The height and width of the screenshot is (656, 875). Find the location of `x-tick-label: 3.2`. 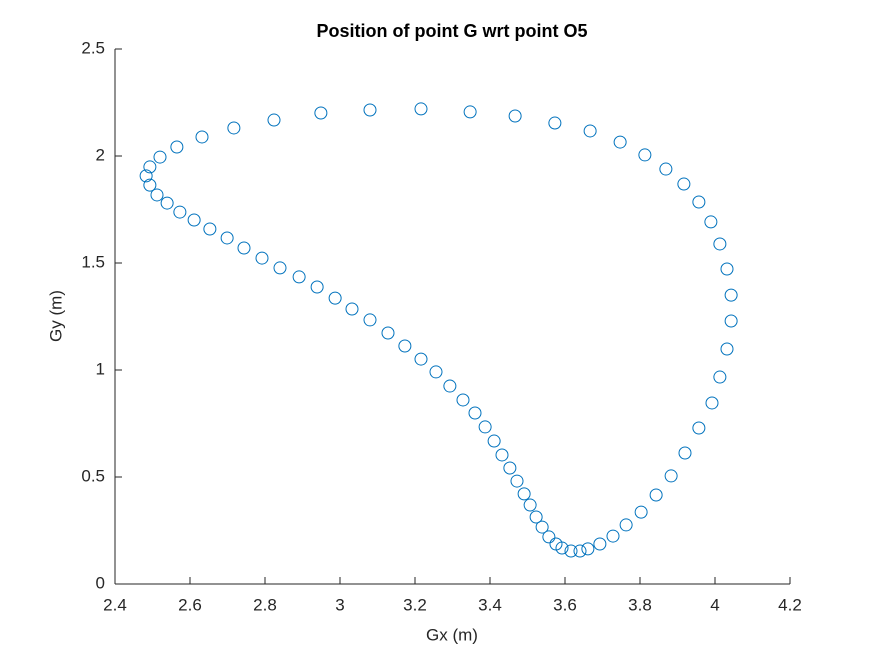

x-tick-label: 3.2 is located at coordinates (415, 604).